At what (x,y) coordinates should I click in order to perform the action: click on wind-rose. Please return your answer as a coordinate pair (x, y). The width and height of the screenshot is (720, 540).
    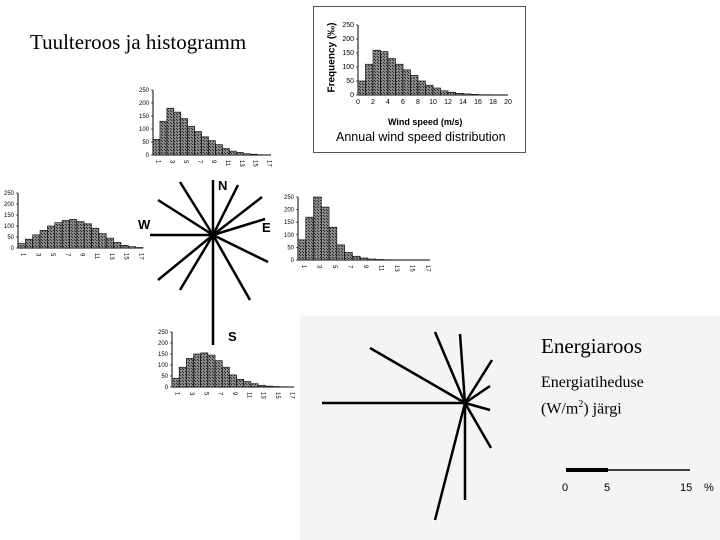
    Looking at the image, I should click on (209, 262).